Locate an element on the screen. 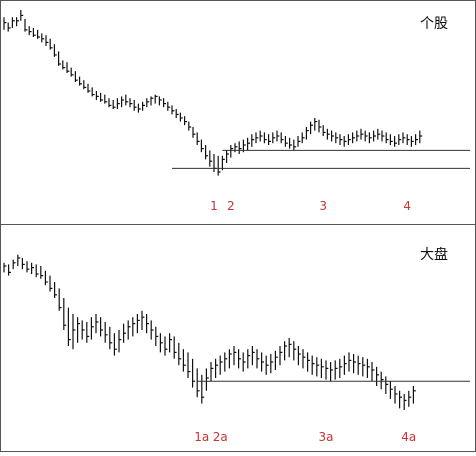 Image resolution: width=476 pixels, height=456 pixels. point-label: 1a is located at coordinates (201, 437).